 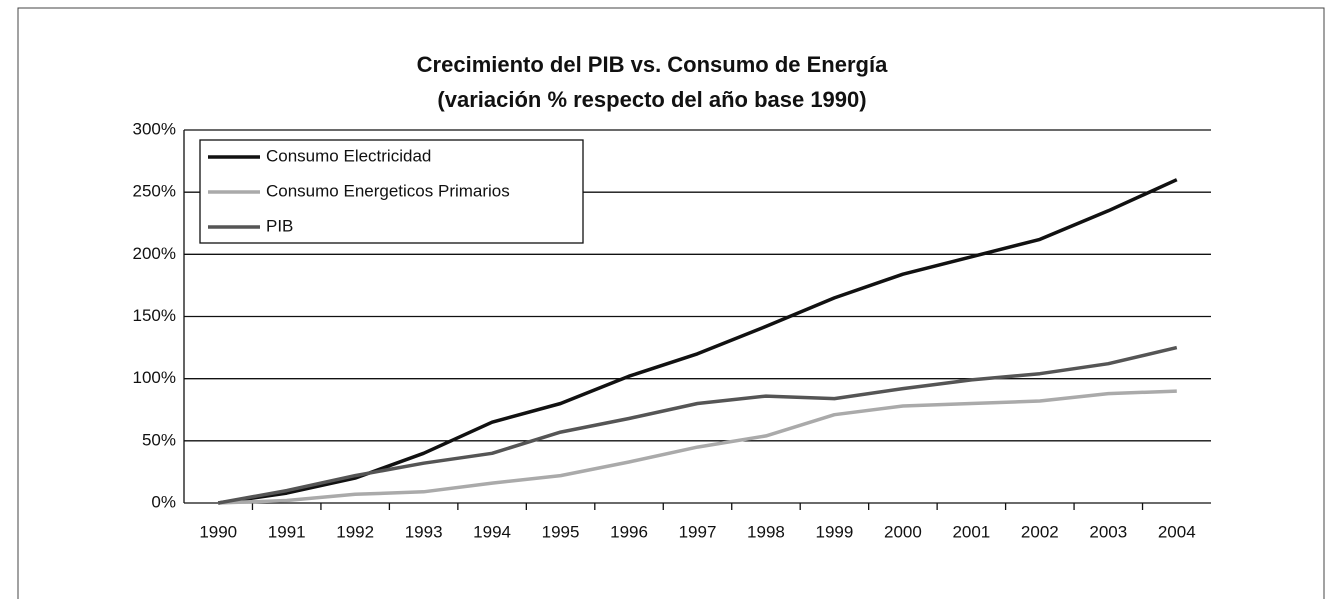 I want to click on y-tick-label: 50%, so click(x=159, y=439).